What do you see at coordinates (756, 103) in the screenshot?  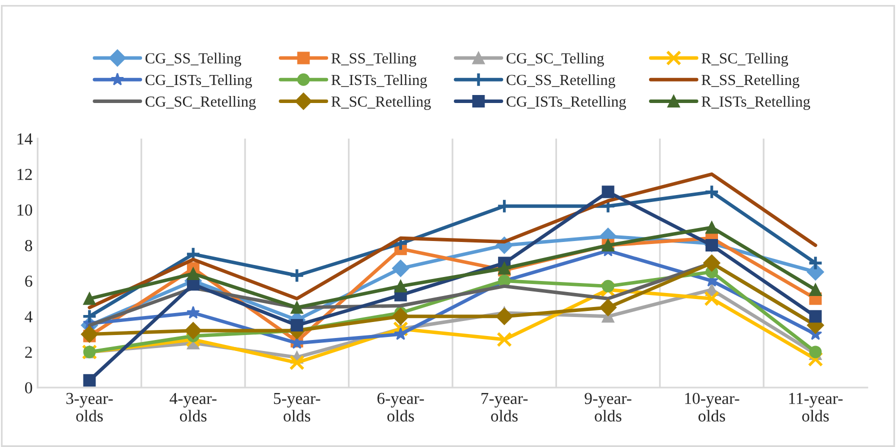 I see `legend-label: R_ISTs_Retelling` at bounding box center [756, 103].